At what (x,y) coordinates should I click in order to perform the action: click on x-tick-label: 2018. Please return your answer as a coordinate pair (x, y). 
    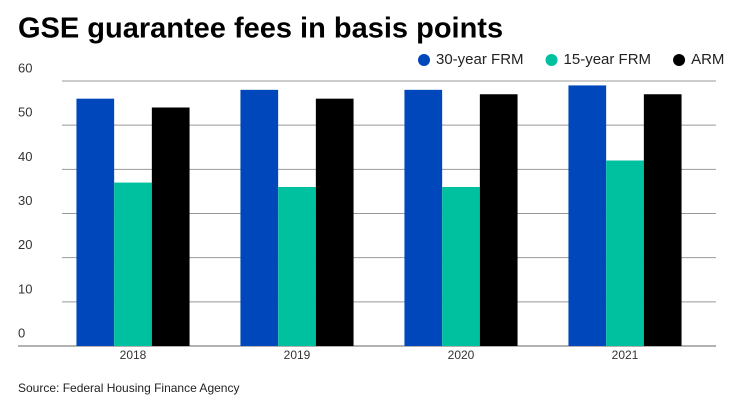
    Looking at the image, I should click on (133, 355).